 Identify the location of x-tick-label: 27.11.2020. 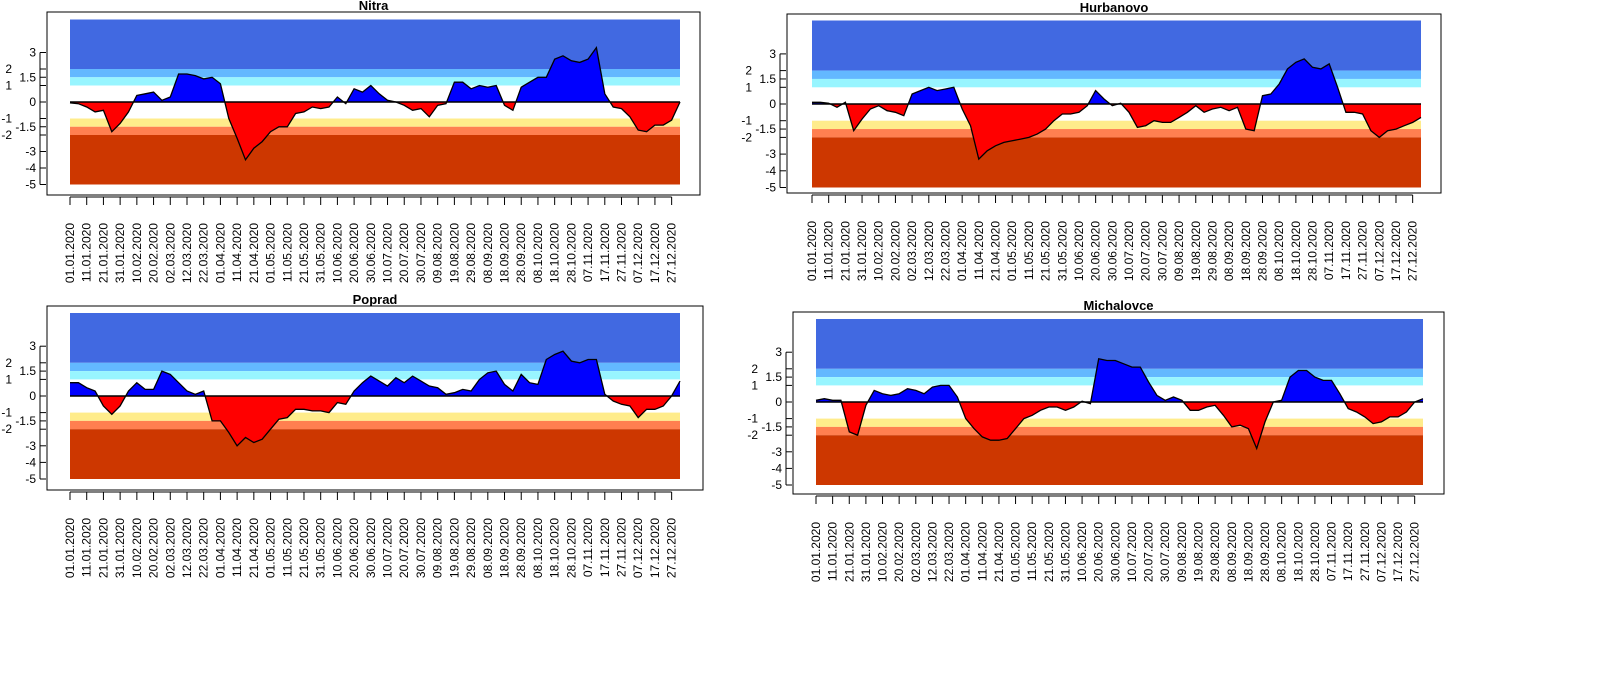
(1365, 551).